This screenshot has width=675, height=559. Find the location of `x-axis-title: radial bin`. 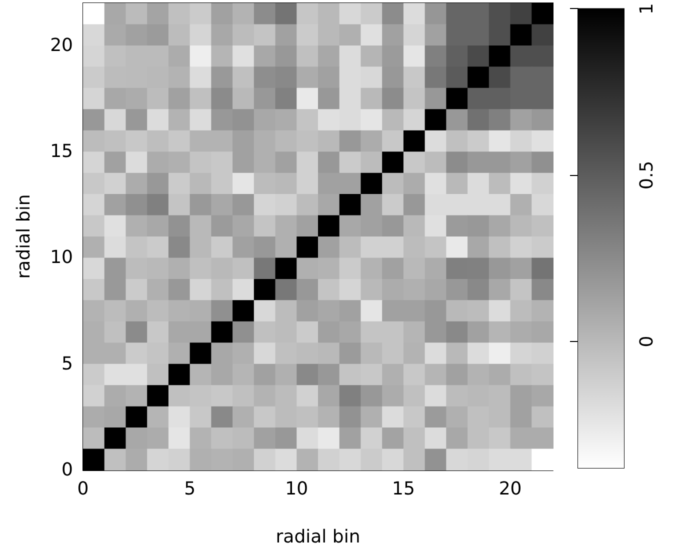

x-axis-title: radial bin is located at coordinates (318, 537).